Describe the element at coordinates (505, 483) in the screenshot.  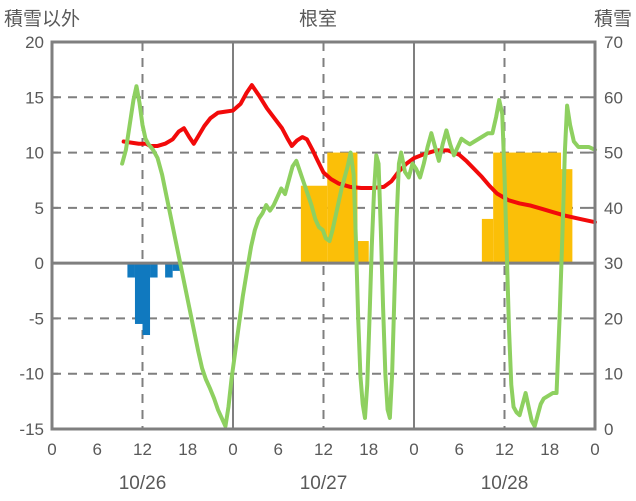
I see `x-day-label: 10/28` at that location.